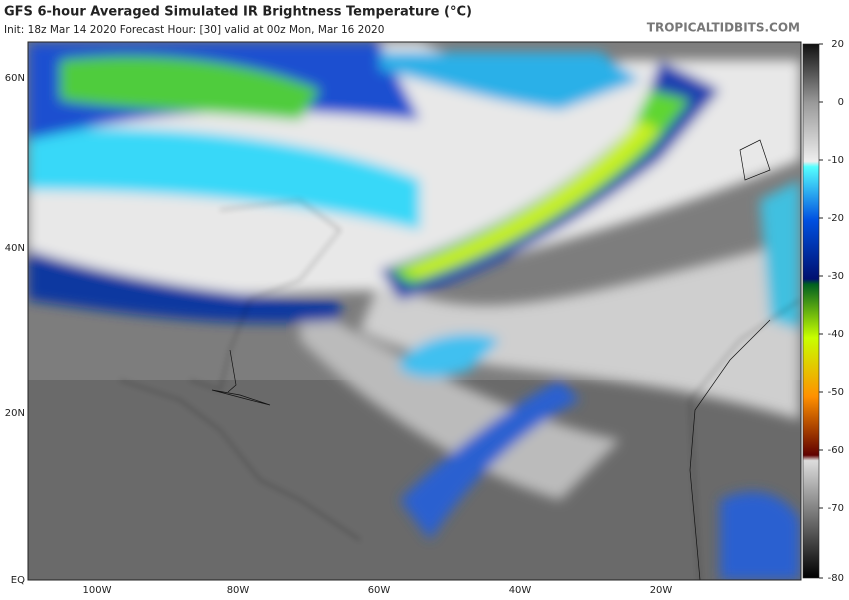  Describe the element at coordinates (836, 160) in the screenshot. I see `colorbar-label: -10` at that location.